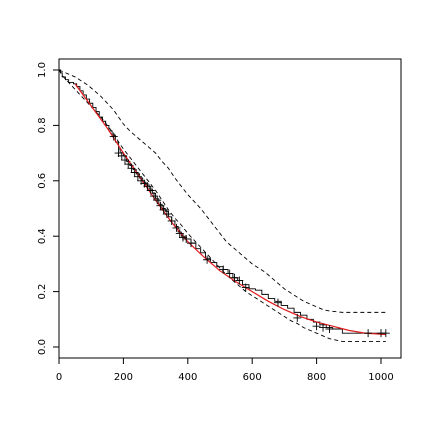  Describe the element at coordinates (187, 377) in the screenshot. I see `x-tick-label: 400` at that location.